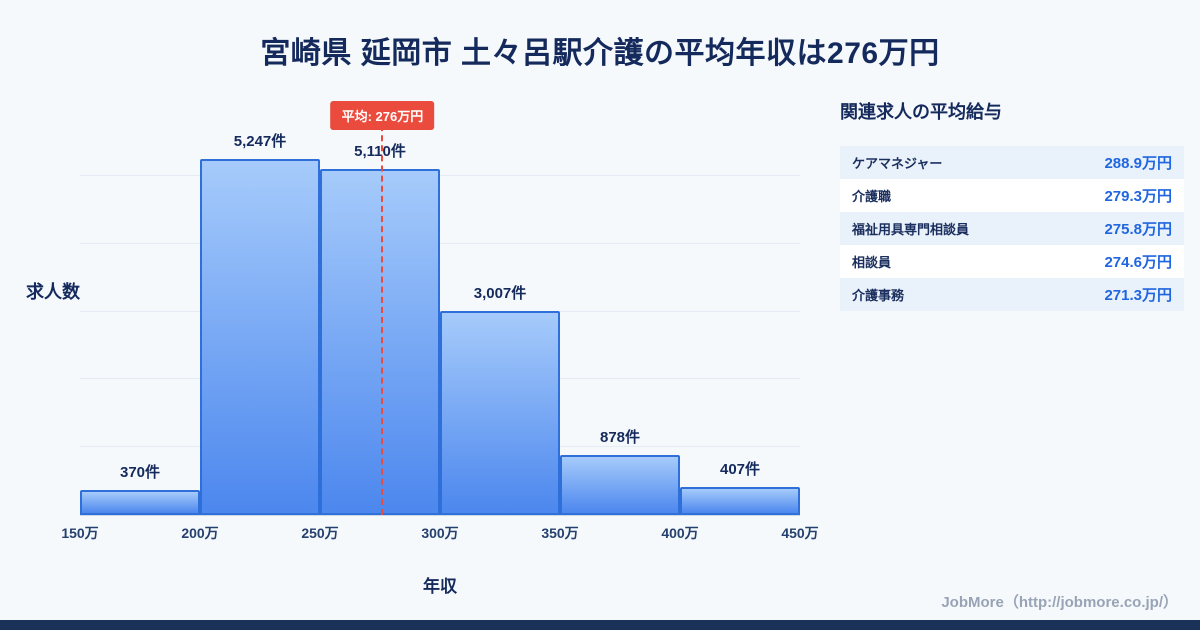  I want to click on related-job-row: 介護事務 271.3万円, so click(1012, 294).